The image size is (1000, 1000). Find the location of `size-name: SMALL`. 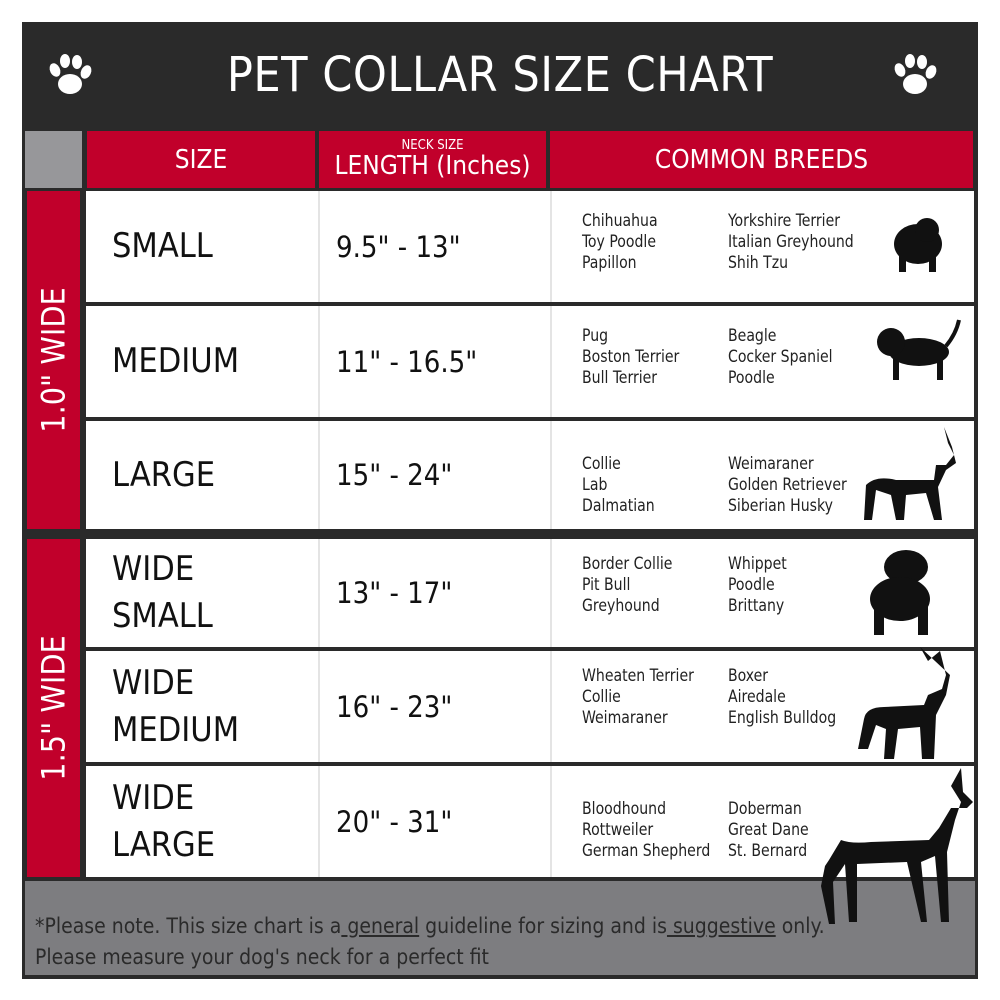

size-name: SMALL is located at coordinates (201, 246).